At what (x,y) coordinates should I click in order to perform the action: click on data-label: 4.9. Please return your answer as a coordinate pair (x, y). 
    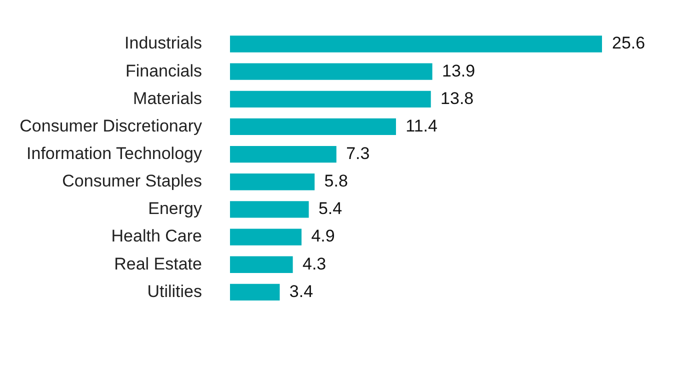
    Looking at the image, I should click on (323, 236).